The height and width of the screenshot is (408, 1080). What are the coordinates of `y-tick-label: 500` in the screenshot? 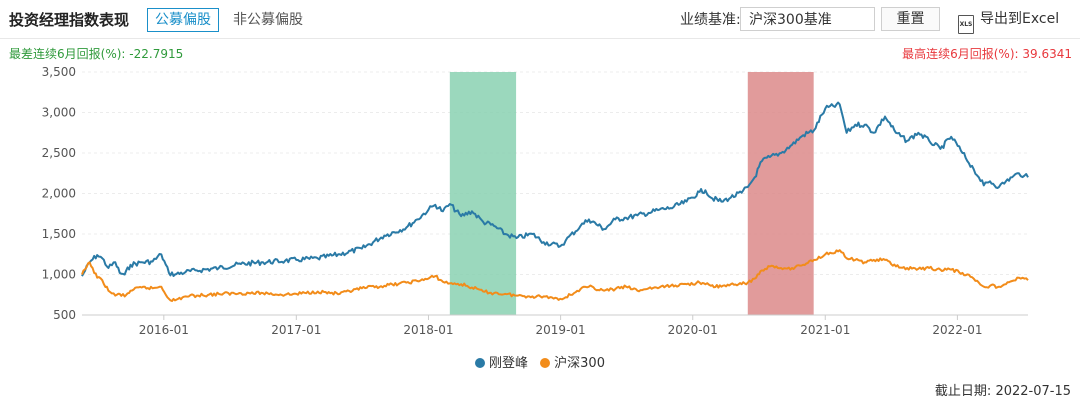 It's located at (64, 315).